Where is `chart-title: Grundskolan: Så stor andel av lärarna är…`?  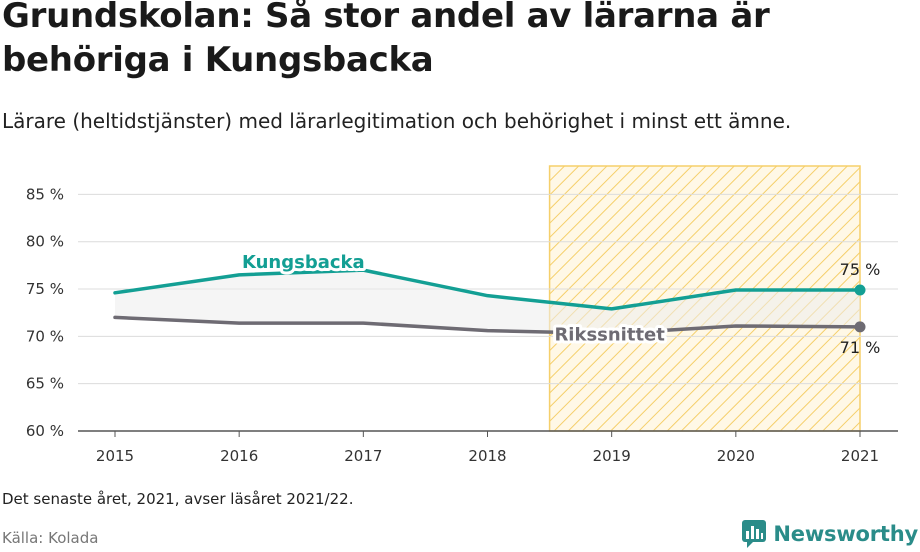
chart-title: Grundskolan: Så stor andel av lärarna är… is located at coordinates (386, 40).